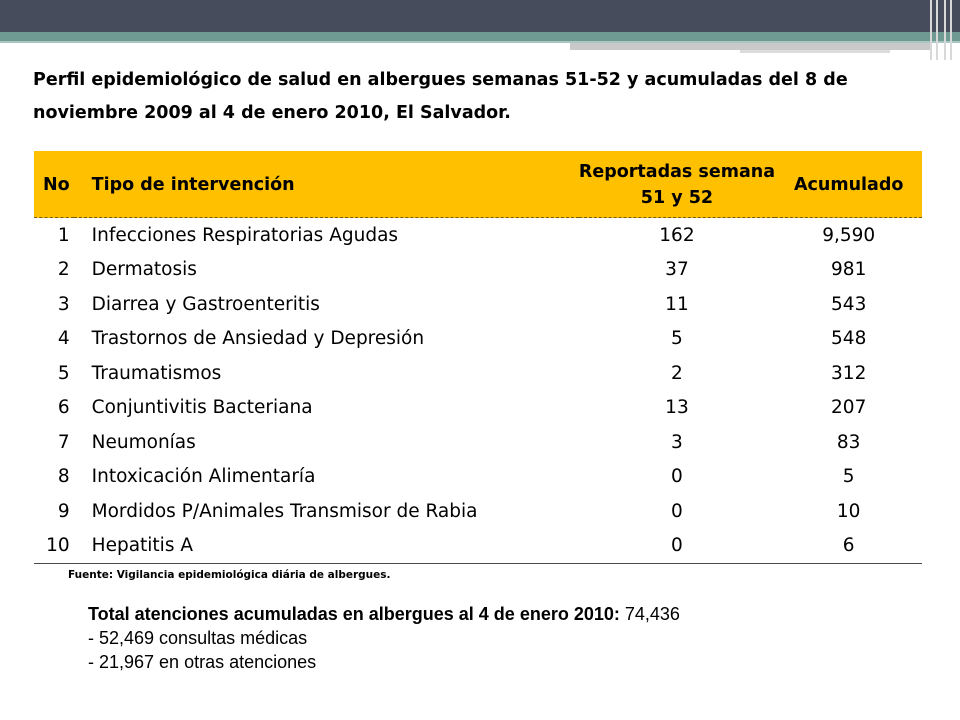  I want to click on cell-no: 6, so click(63, 408).